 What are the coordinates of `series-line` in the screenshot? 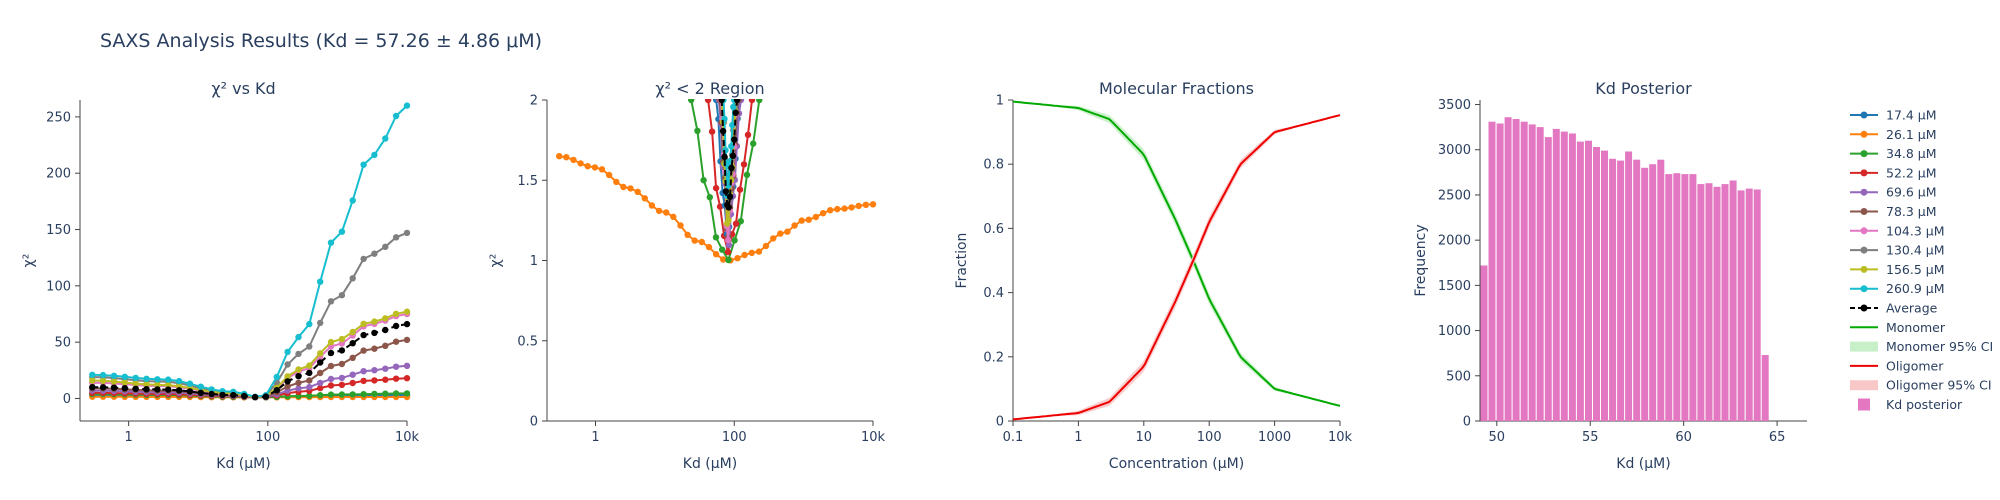 It's located at (729, 155).